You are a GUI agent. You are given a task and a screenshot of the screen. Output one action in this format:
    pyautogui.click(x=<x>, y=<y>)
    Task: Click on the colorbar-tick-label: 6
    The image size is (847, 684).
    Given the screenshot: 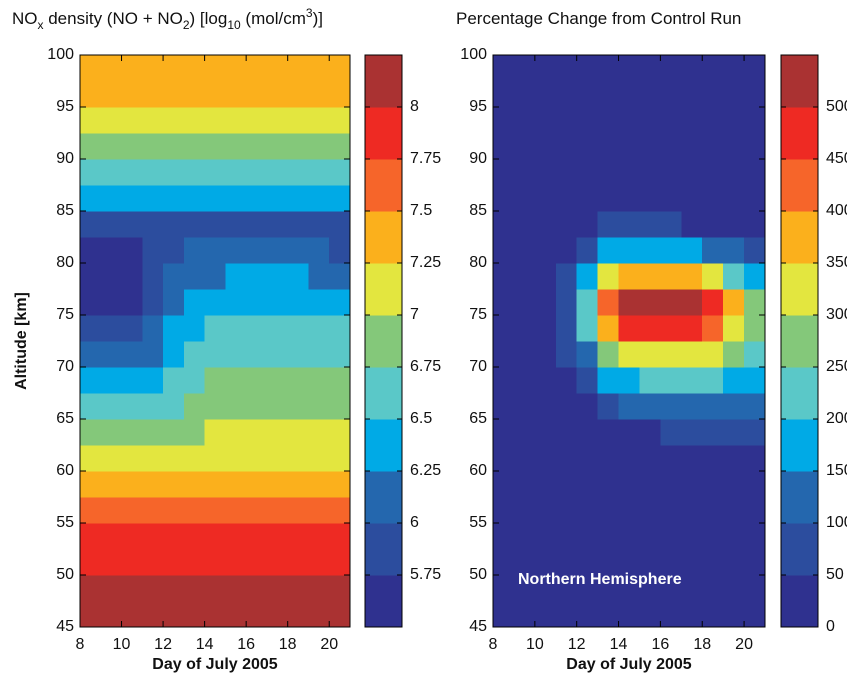 What is the action you would take?
    pyautogui.click(x=414, y=522)
    